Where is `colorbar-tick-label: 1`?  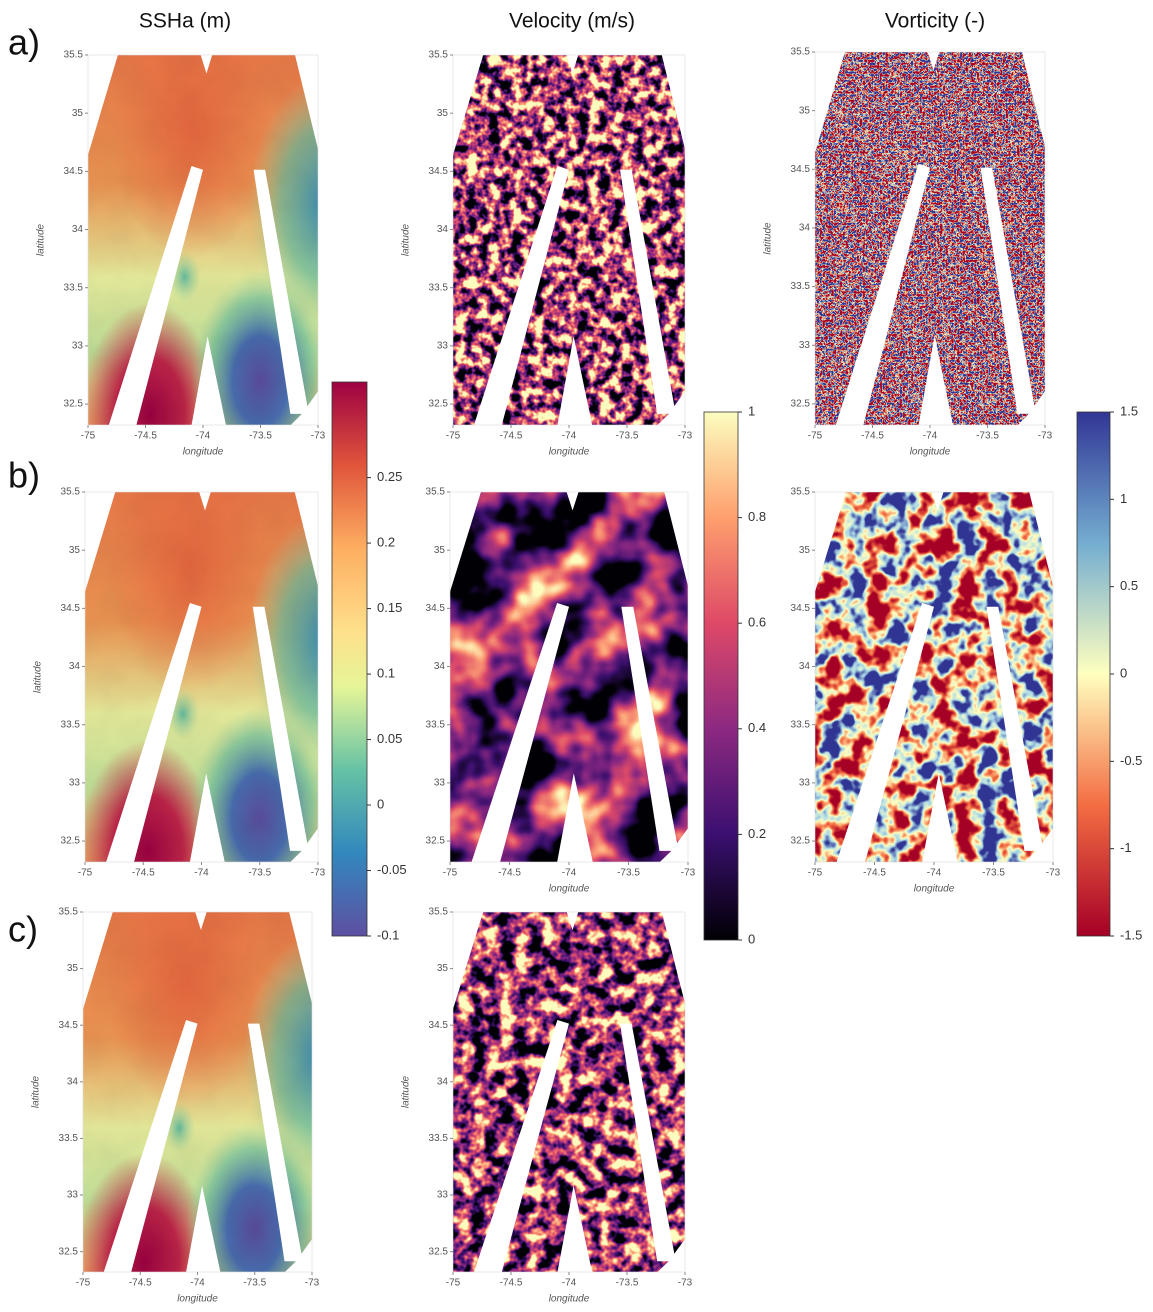 colorbar-tick-label: 1 is located at coordinates (1123, 498).